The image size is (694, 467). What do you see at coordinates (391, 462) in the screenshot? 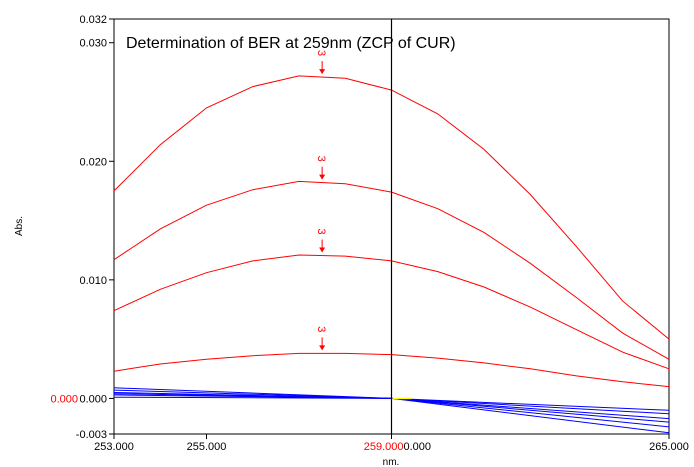
I see `x-axis-title: nm.` at bounding box center [391, 462].